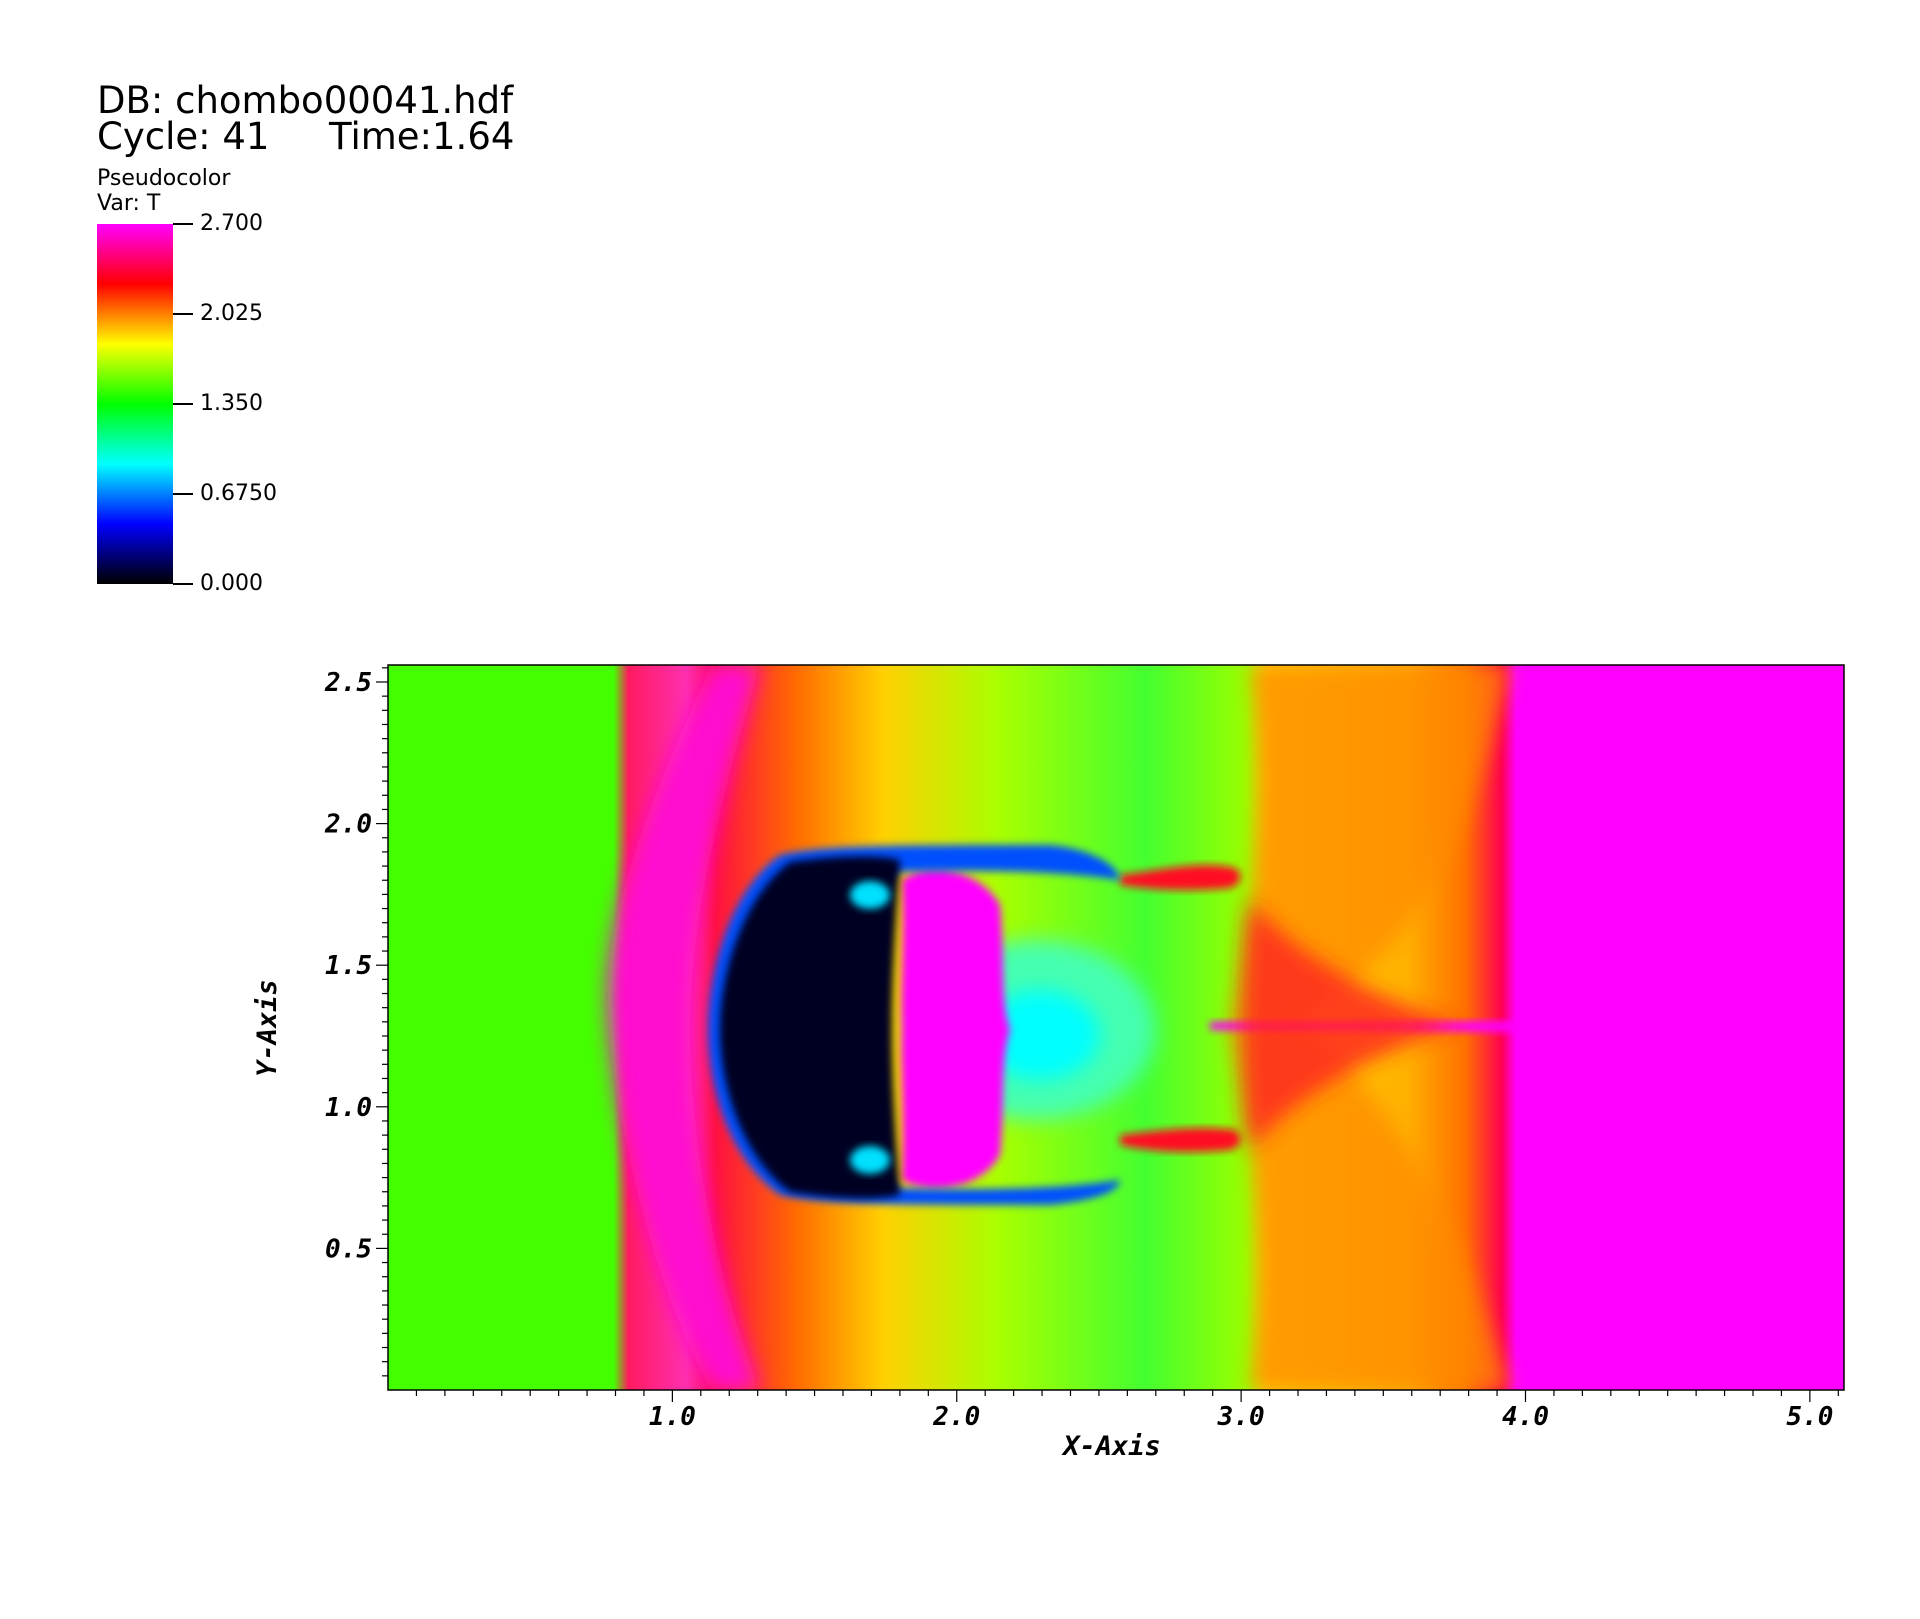  I want to click on colorbar-tick-label: 2.025, so click(231, 313).